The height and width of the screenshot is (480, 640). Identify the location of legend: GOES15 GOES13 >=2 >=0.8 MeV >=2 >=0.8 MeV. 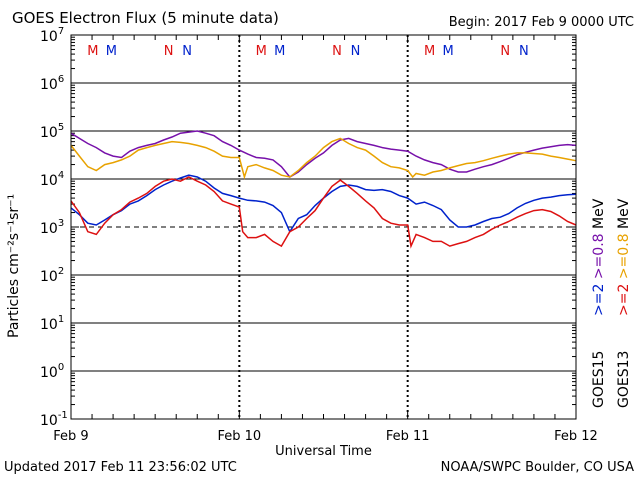
(611, 303).